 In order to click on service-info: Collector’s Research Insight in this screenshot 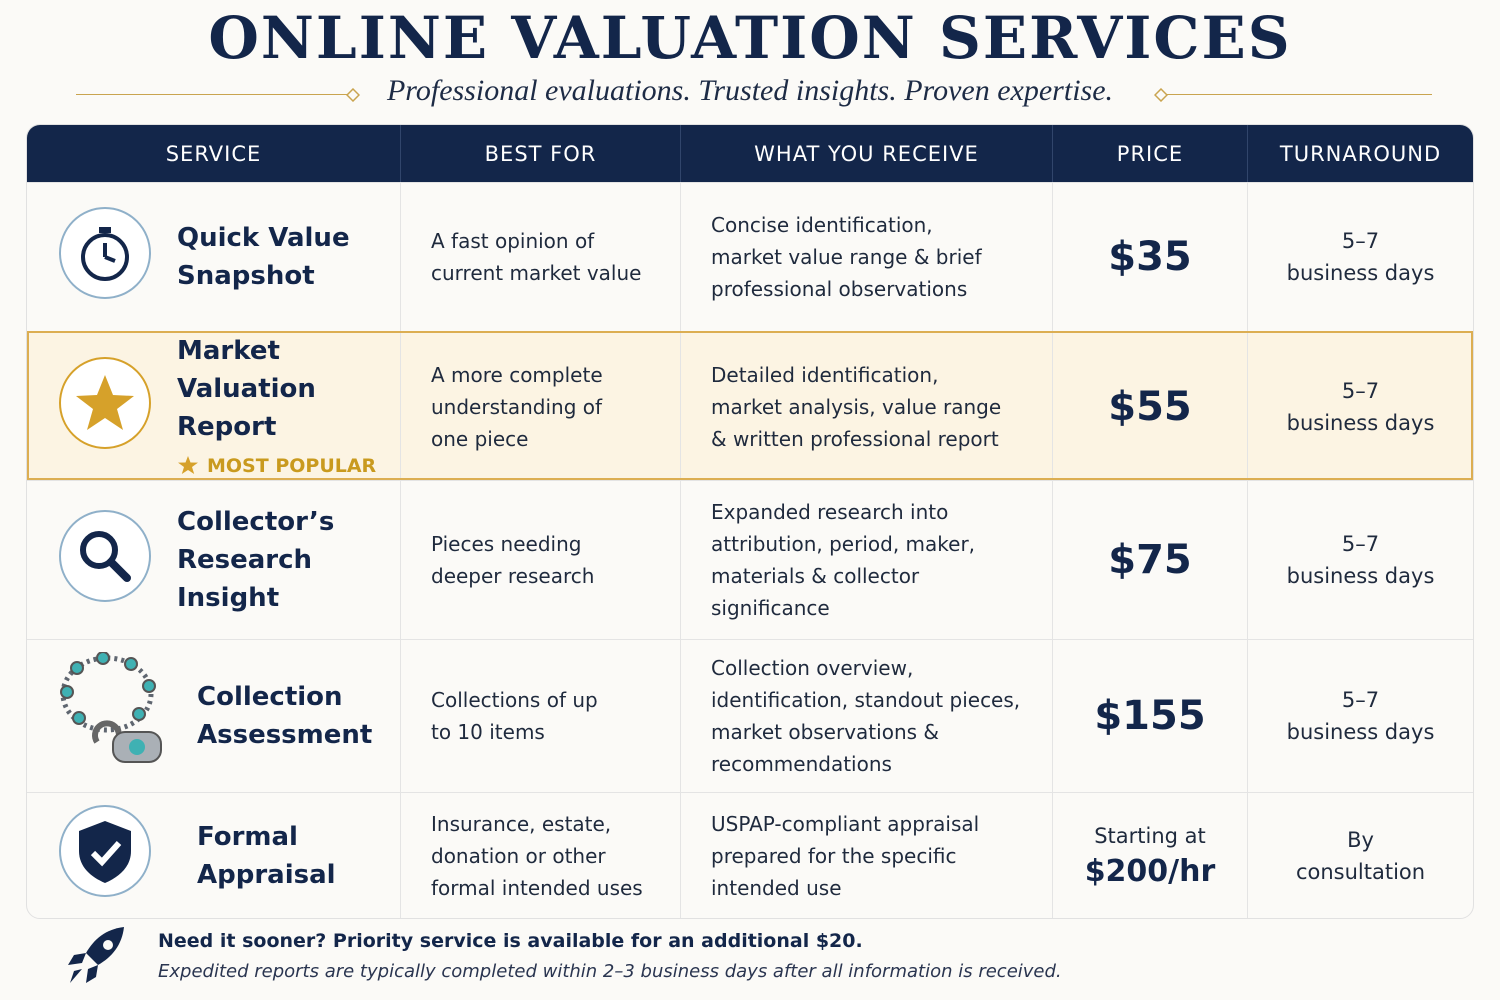, I will do `click(288, 560)`.